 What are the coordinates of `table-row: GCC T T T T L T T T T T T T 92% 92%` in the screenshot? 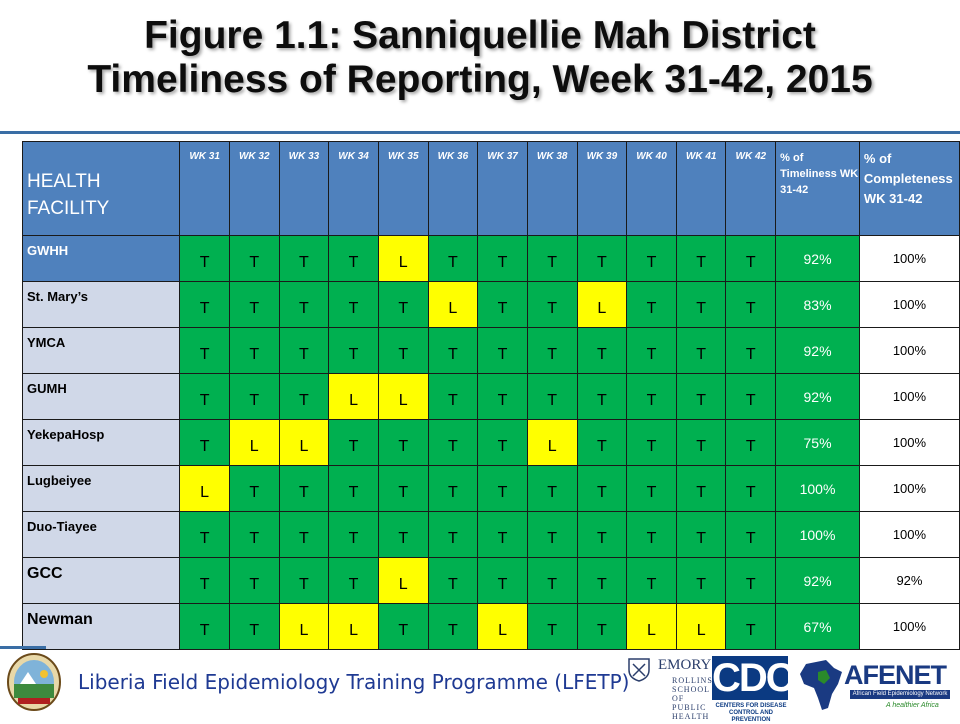 It's located at (490, 580).